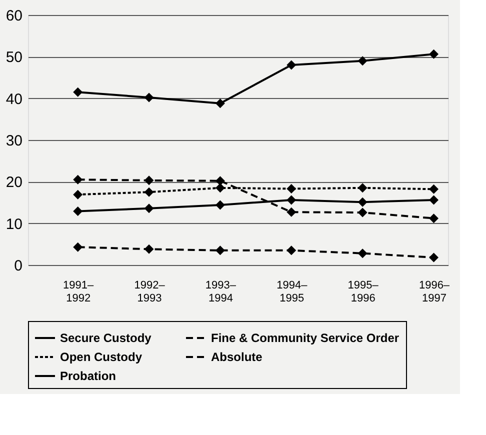  Describe the element at coordinates (237, 357) in the screenshot. I see `legend-label: Absolute` at that location.